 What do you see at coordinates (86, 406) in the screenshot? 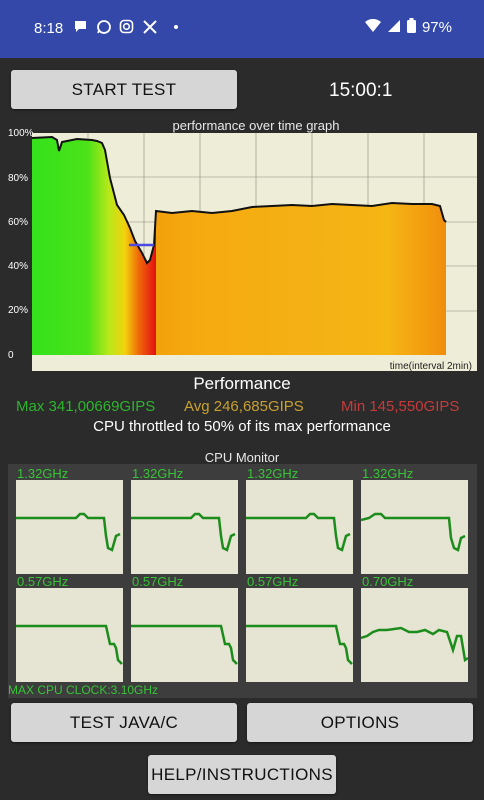
I see `max-performance: Max 341,00669GIPS` at bounding box center [86, 406].